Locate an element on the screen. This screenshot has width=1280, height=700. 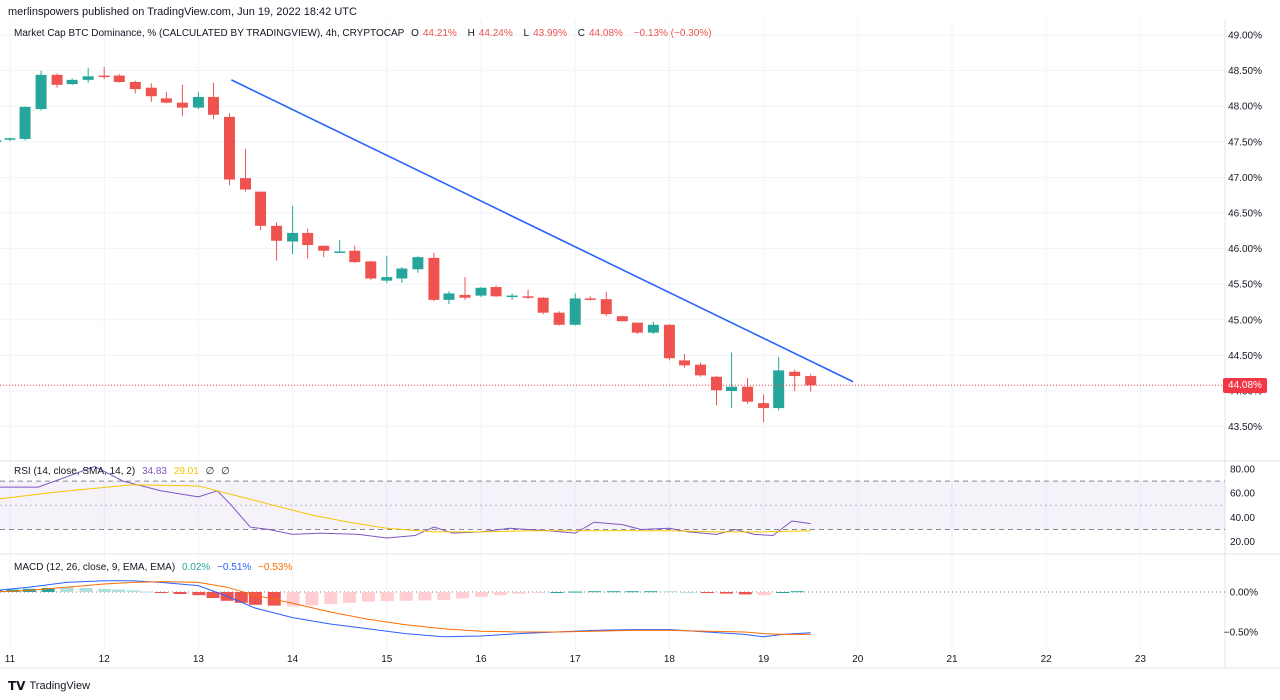
y-tick-label: 45.00% is located at coordinates (1245, 320).